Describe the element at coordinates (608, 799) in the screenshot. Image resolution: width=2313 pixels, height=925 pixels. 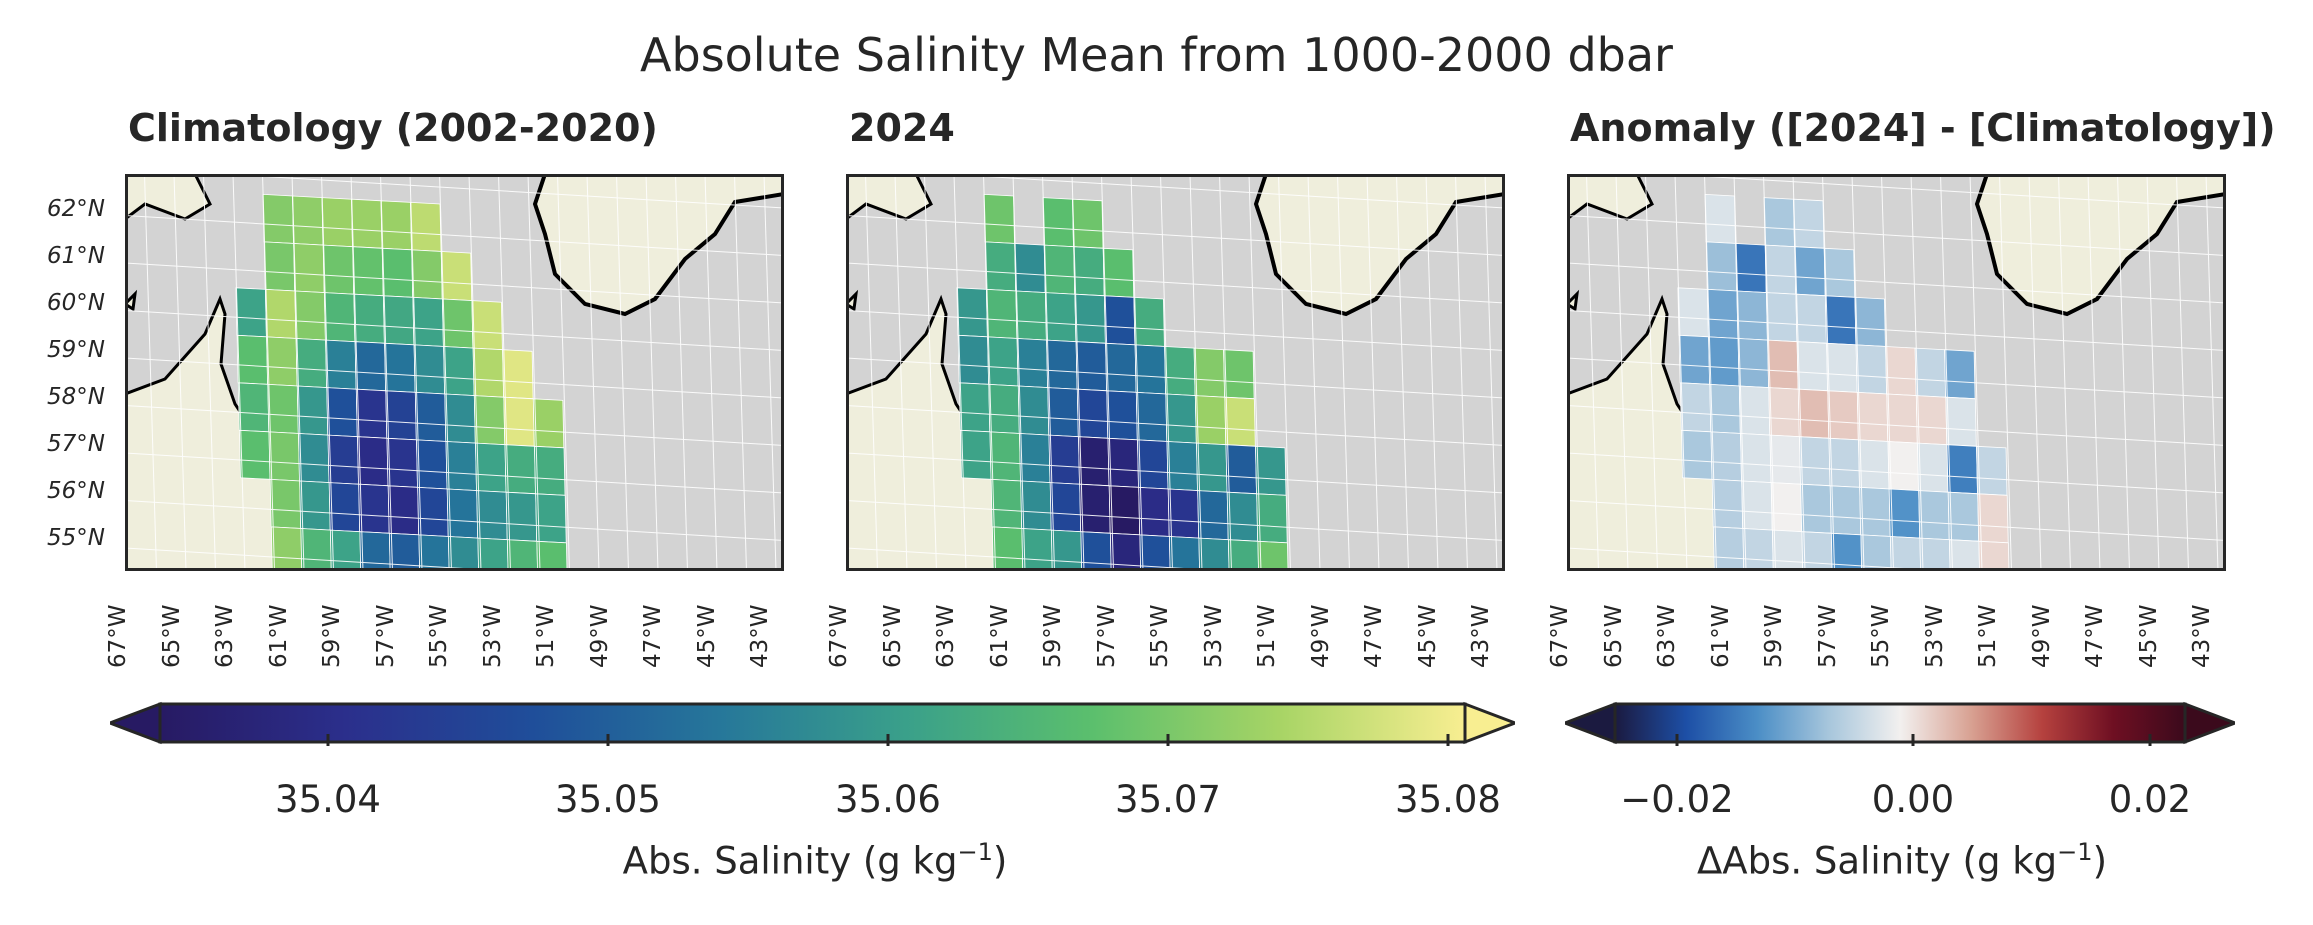
I see `colorbar-tick-label: 35.05` at that location.